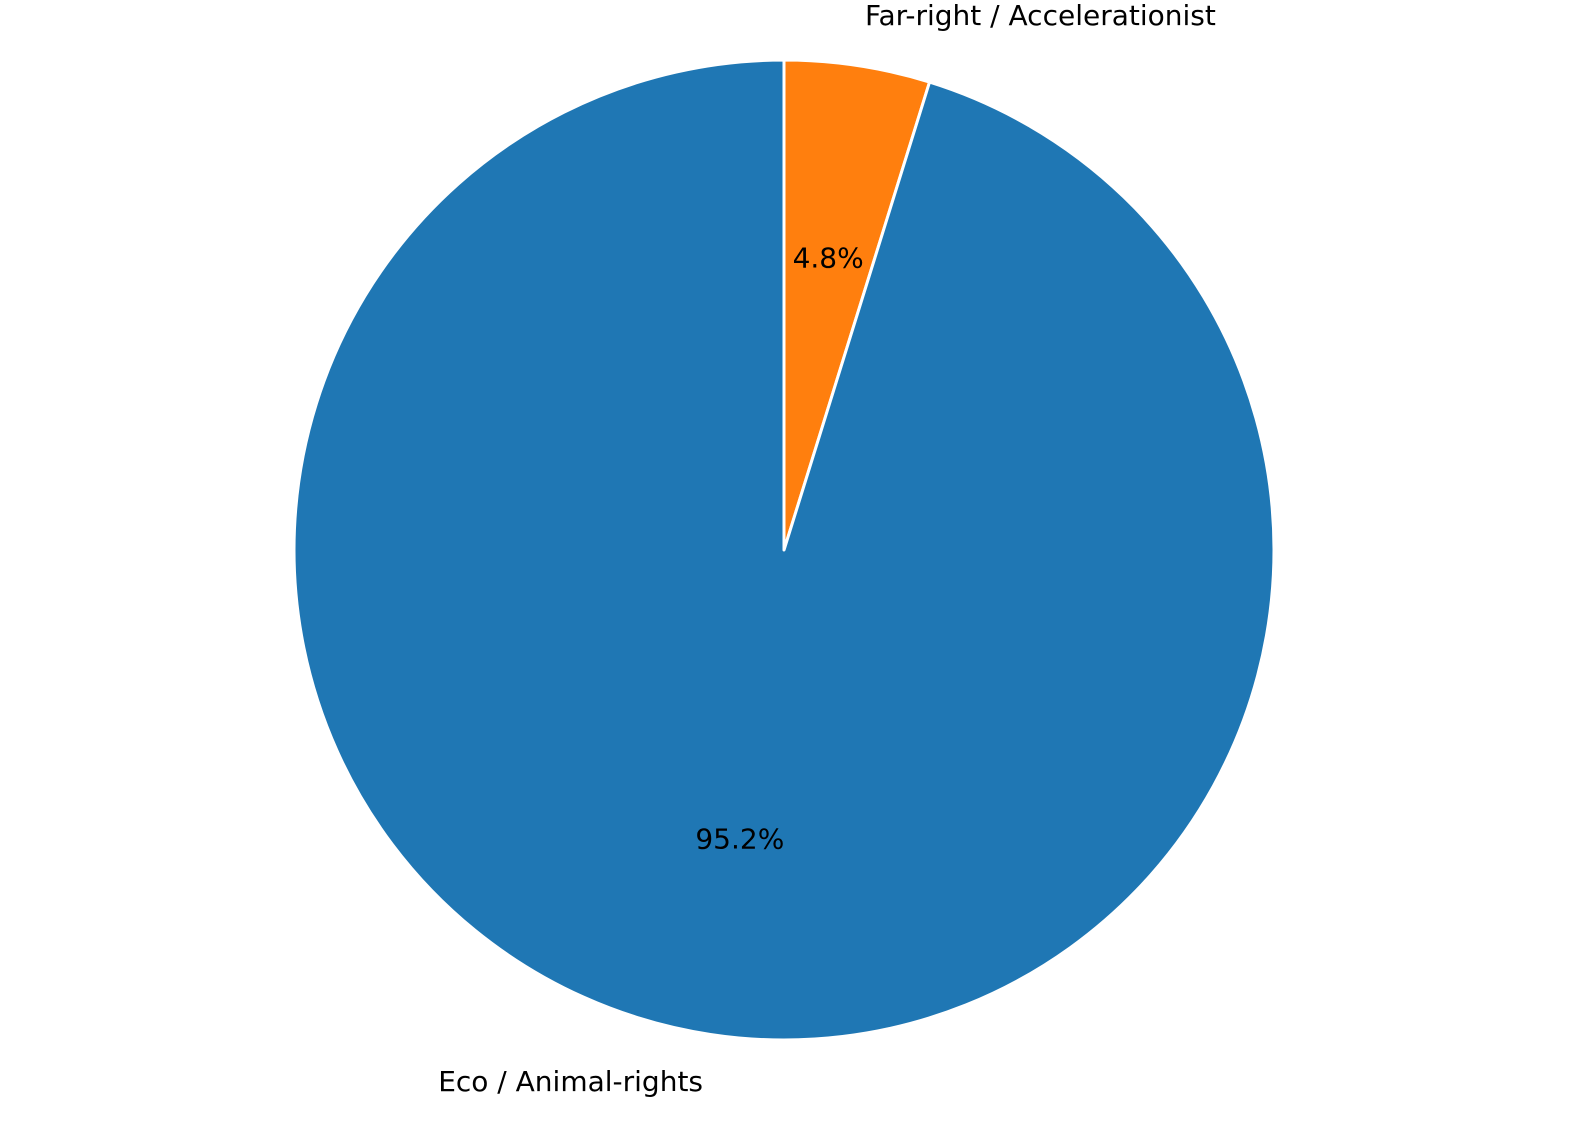 Image resolution: width=1580 pixels, height=1127 pixels. I want to click on slice-label: Eco / Animal-rights, so click(570, 1081).